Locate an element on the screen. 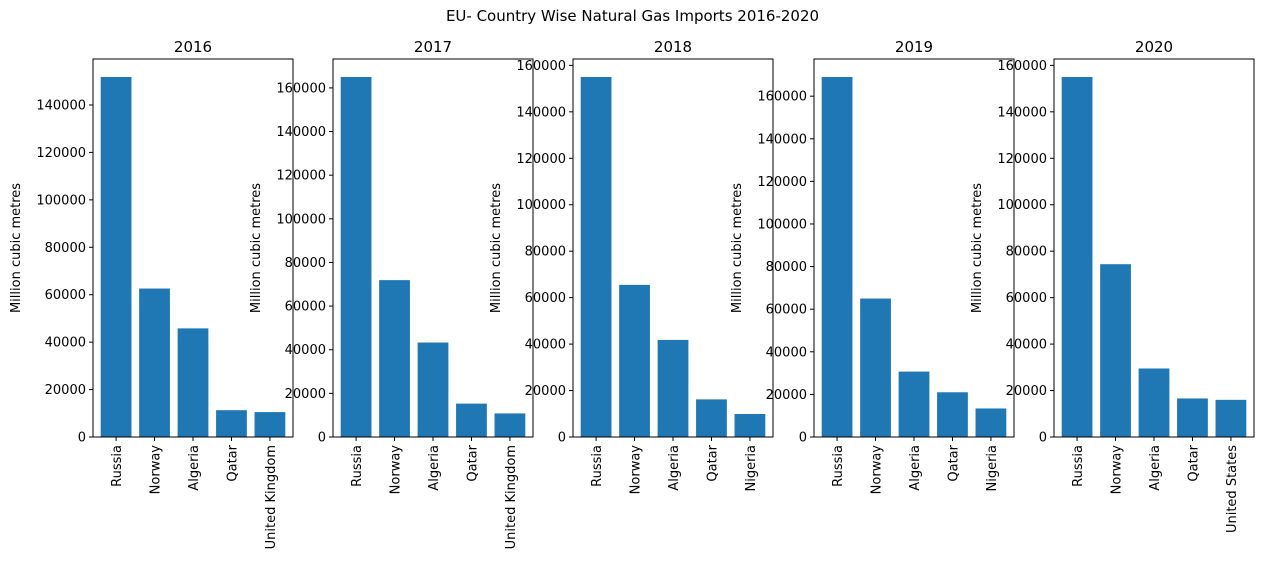  subplot-title: 2019 is located at coordinates (914, 47).